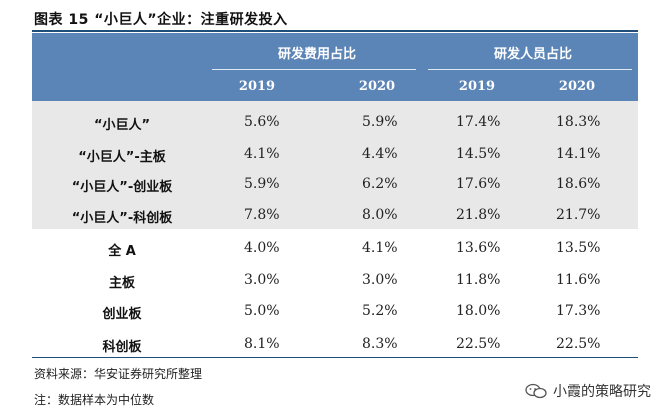  I want to click on row-label: 创业板, so click(122, 314).